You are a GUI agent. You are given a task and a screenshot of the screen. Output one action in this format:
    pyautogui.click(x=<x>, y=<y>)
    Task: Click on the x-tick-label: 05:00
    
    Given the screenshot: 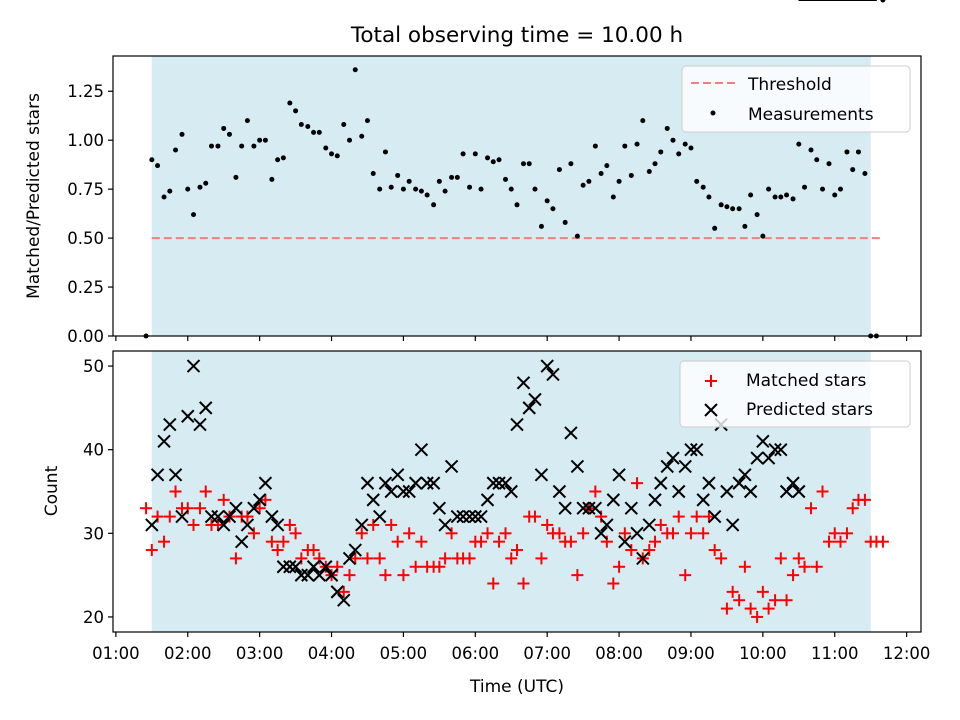 What is the action you would take?
    pyautogui.click(x=404, y=653)
    